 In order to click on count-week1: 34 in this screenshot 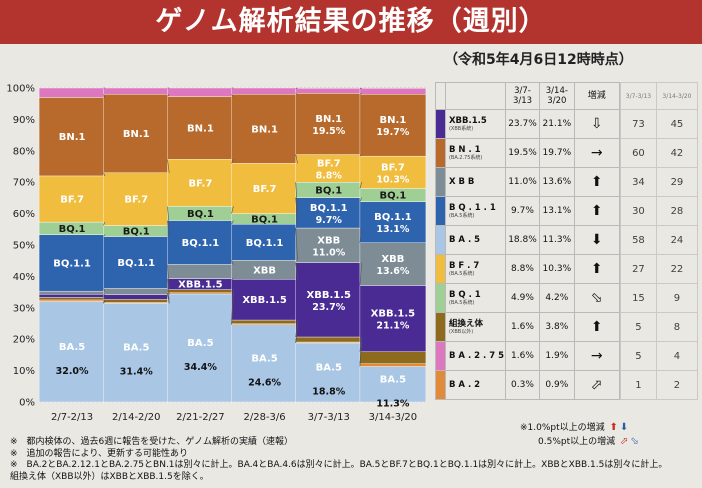, I will do `click(638, 182)`.